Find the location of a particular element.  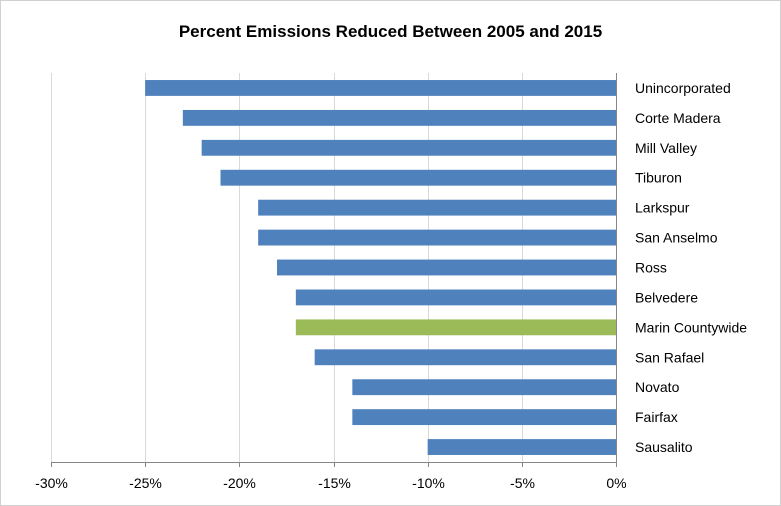

category-label-11: Novato is located at coordinates (657, 387).